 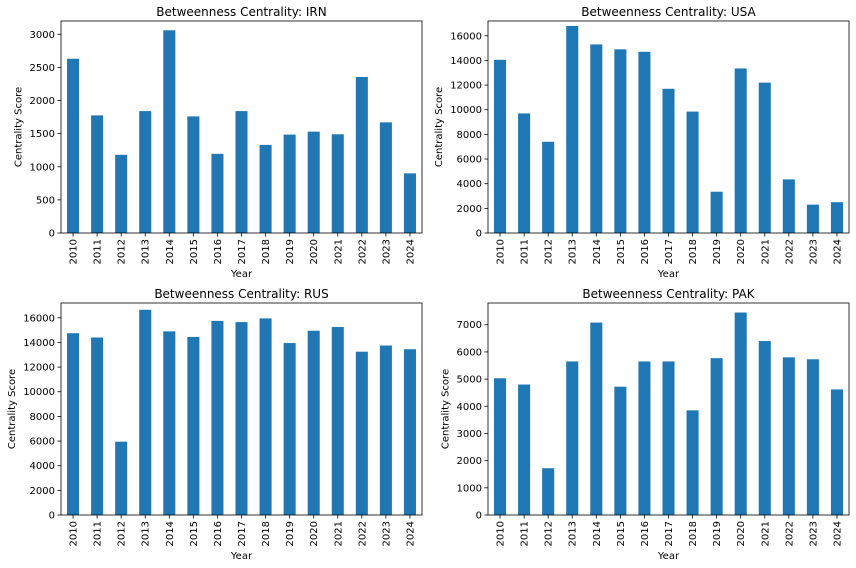 I want to click on y-tick-label: 16000, so click(x=39, y=318).